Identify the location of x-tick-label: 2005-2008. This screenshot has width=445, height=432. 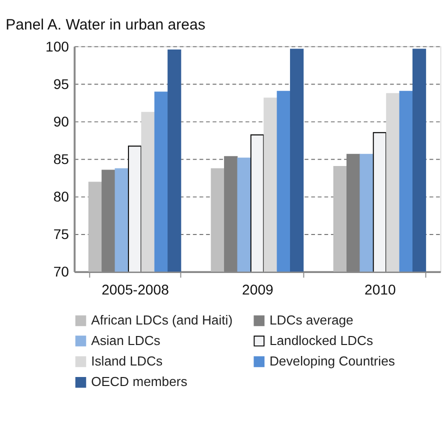
(136, 290).